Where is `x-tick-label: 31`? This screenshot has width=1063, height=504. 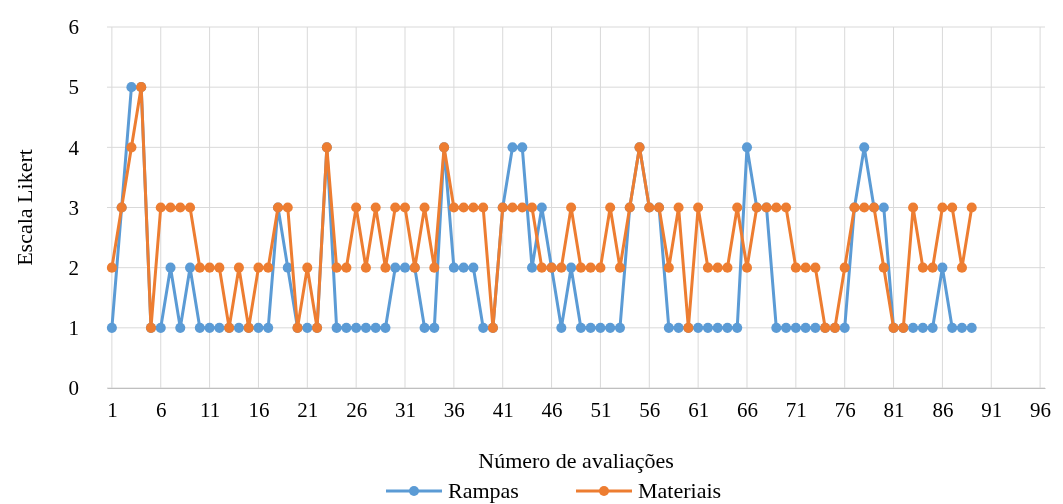 x-tick-label: 31 is located at coordinates (406, 409).